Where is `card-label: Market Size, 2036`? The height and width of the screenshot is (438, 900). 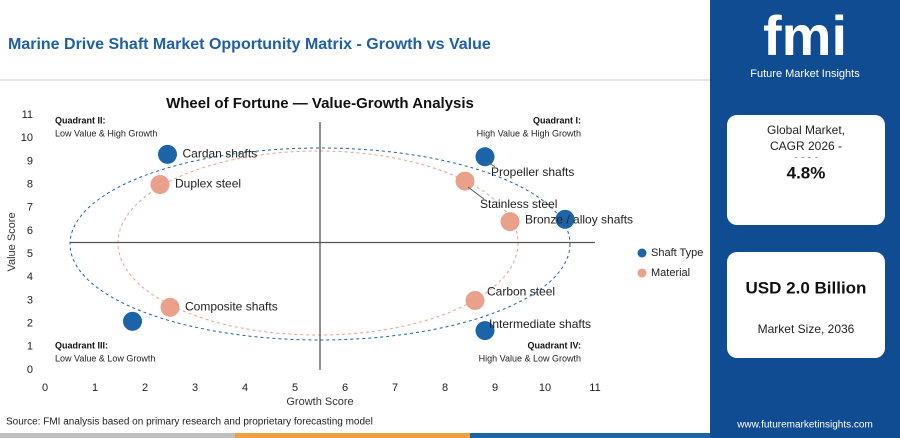 card-label: Market Size, 2036 is located at coordinates (806, 329).